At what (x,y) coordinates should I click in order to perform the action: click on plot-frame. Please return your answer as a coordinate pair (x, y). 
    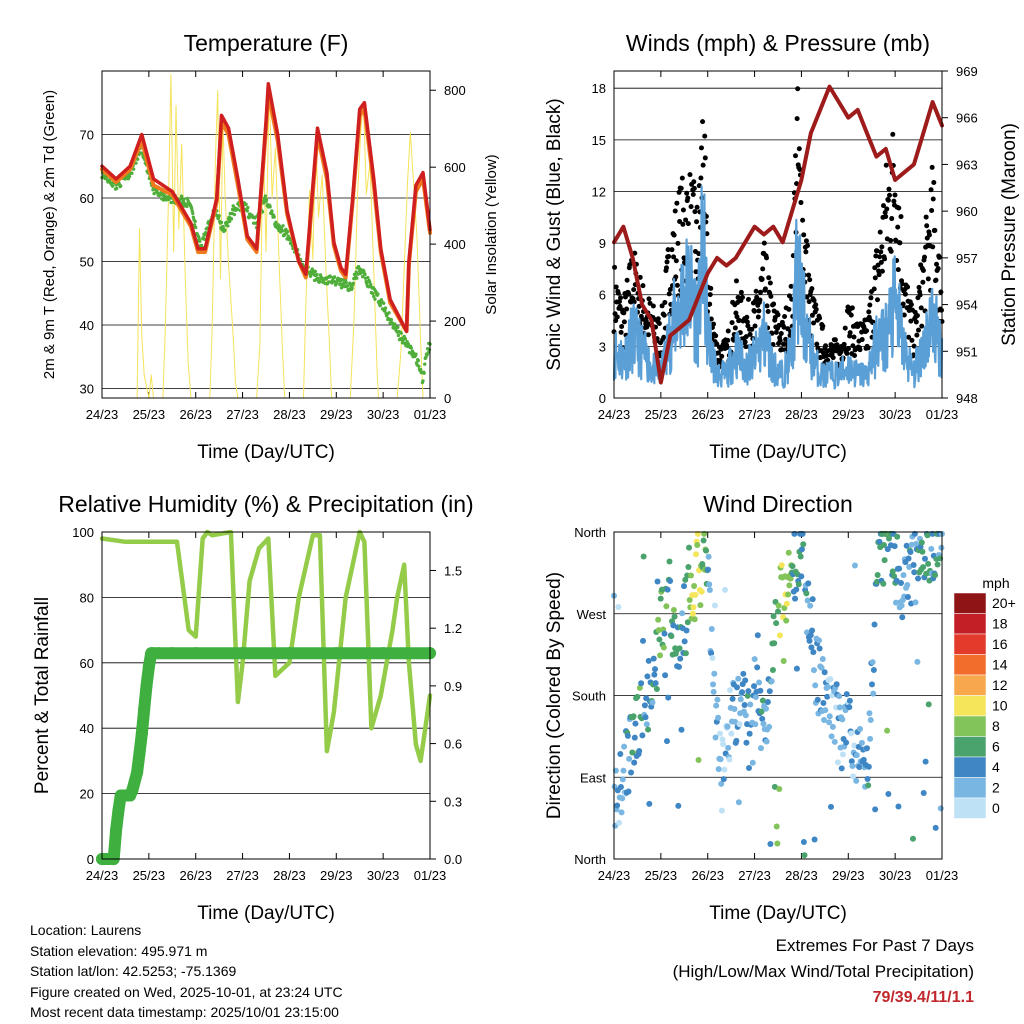
    Looking at the image, I should click on (266, 234).